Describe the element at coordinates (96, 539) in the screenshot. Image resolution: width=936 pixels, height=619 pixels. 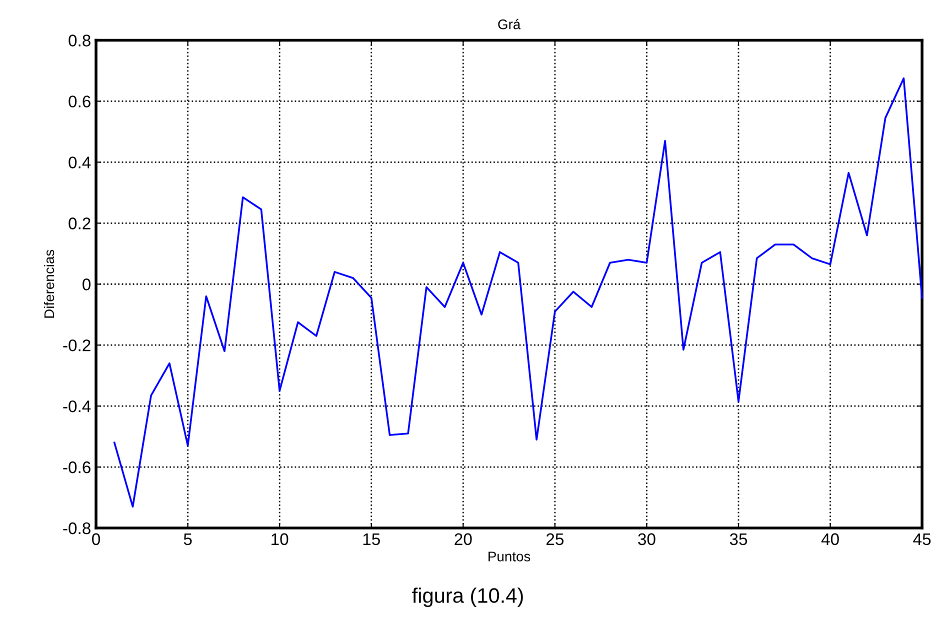
I see `x-tick-label: 0` at that location.